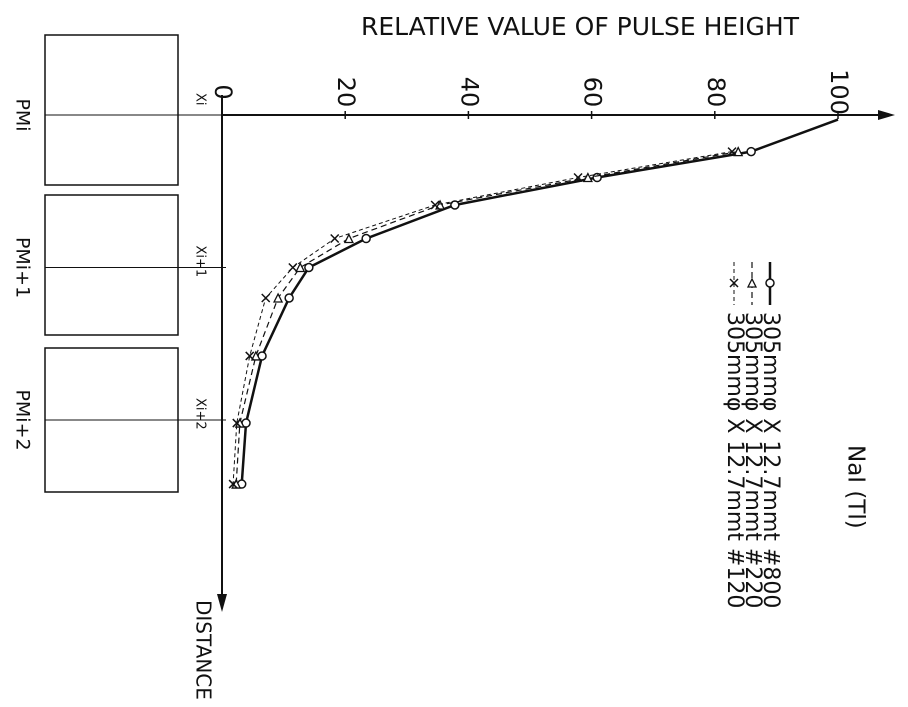  I want to click on y-tick-label: 60, so click(593, 92).